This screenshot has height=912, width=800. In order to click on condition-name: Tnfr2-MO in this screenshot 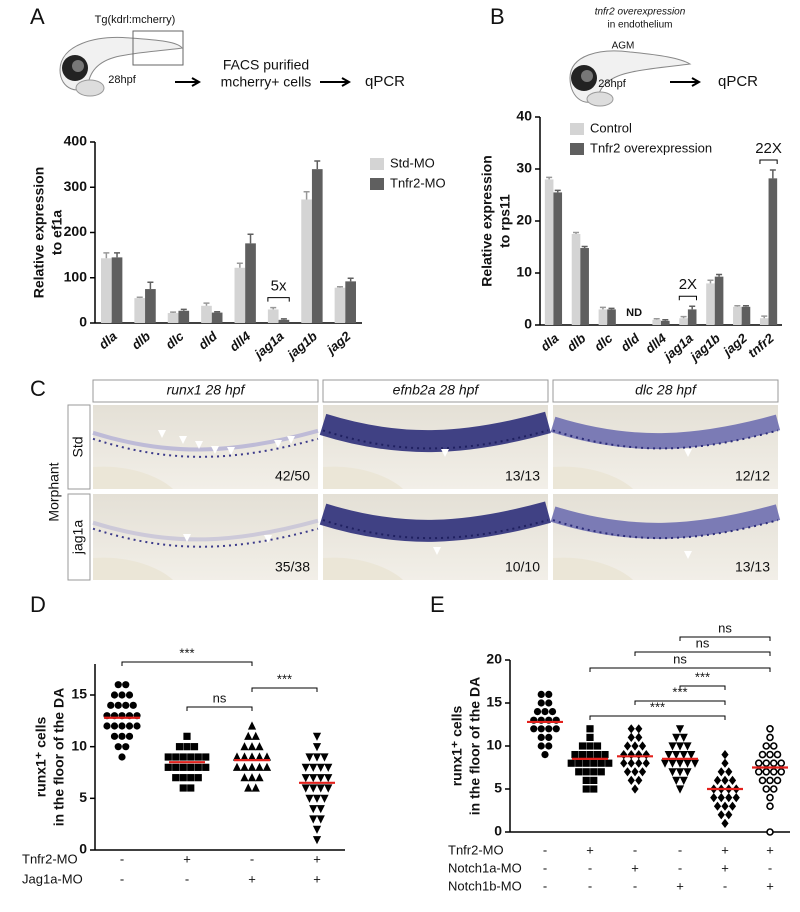, I will do `click(476, 849)`.